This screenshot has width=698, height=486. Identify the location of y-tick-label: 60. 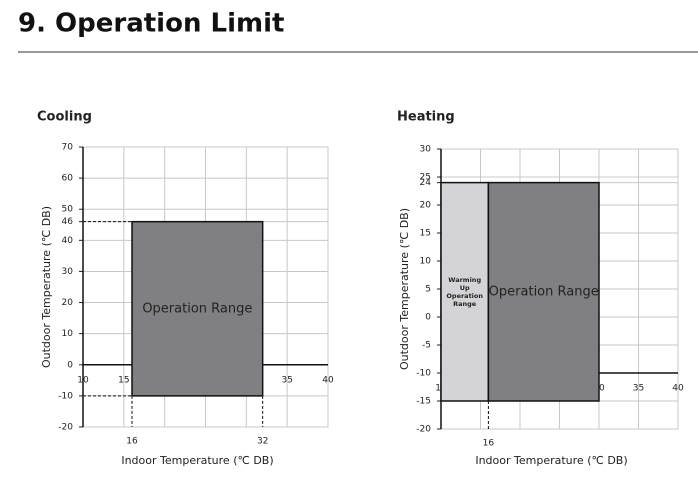
(68, 179).